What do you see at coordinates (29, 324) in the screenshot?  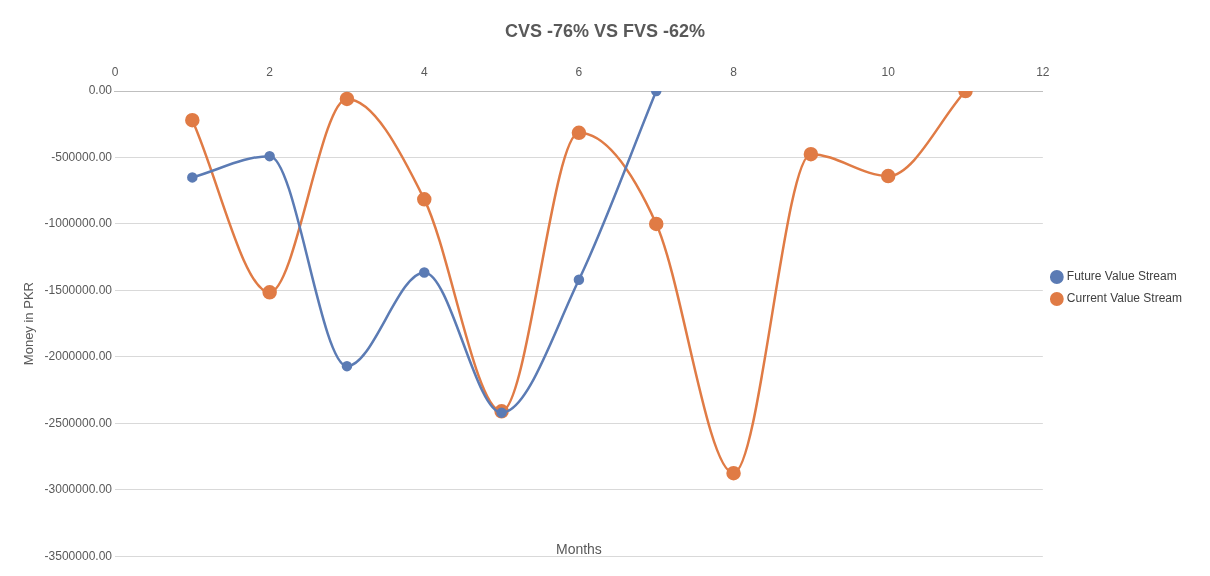 I see `y-axis-title: Money in PKR` at bounding box center [29, 324].